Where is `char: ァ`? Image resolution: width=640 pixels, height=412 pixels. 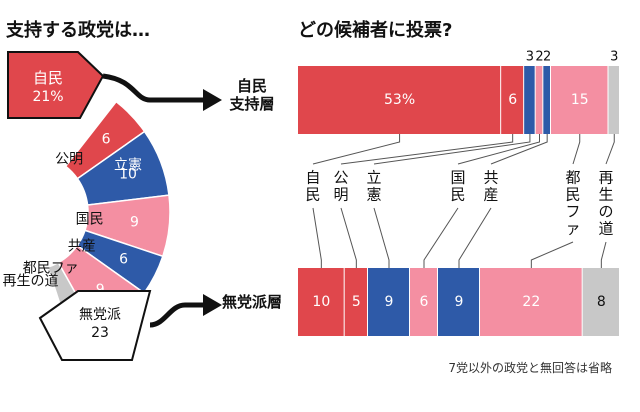
char: ァ is located at coordinates (572, 229).